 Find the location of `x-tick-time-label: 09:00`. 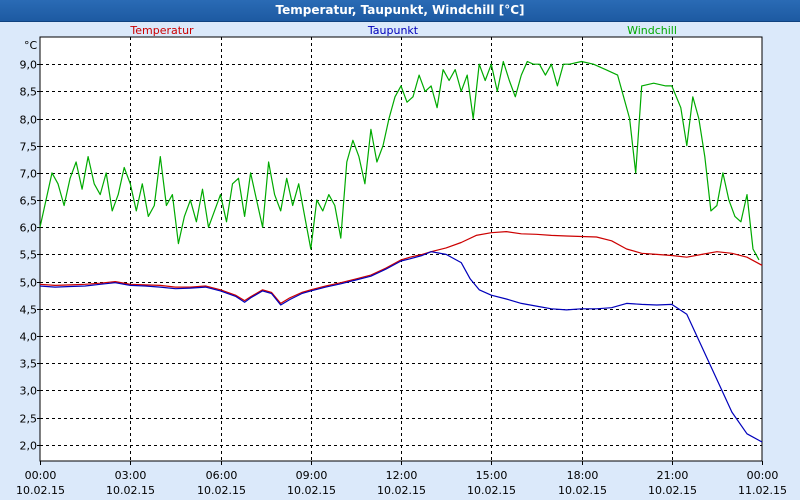

x-tick-time-label: 09:00 is located at coordinates (312, 475).